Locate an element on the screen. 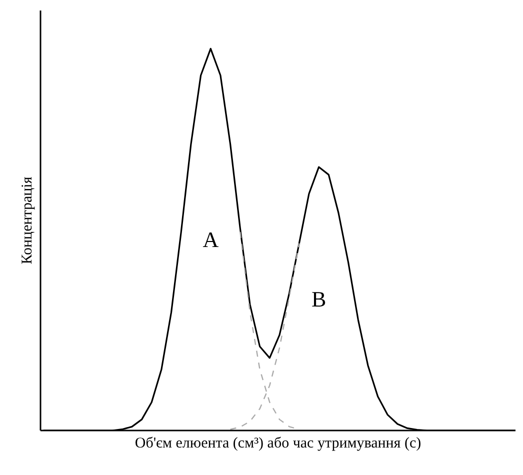 This screenshot has height=475, width=523. y-axis-title: Концентрація is located at coordinates (28, 220).